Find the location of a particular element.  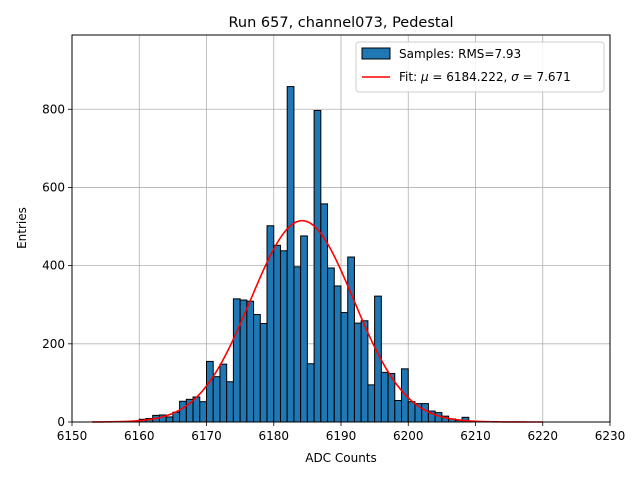

y-tick-label: 0 is located at coordinates (61, 422).